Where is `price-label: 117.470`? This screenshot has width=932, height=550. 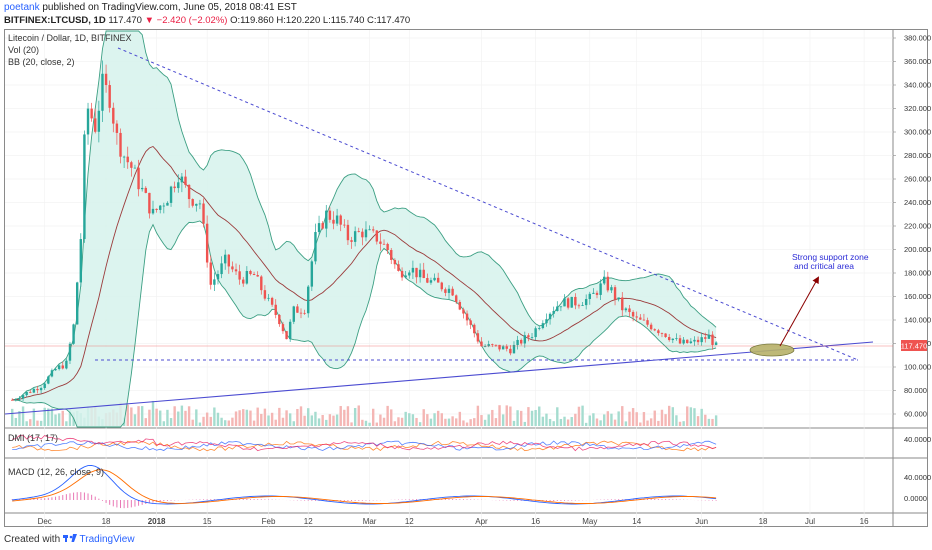 price-label: 117.470 is located at coordinates (914, 346).